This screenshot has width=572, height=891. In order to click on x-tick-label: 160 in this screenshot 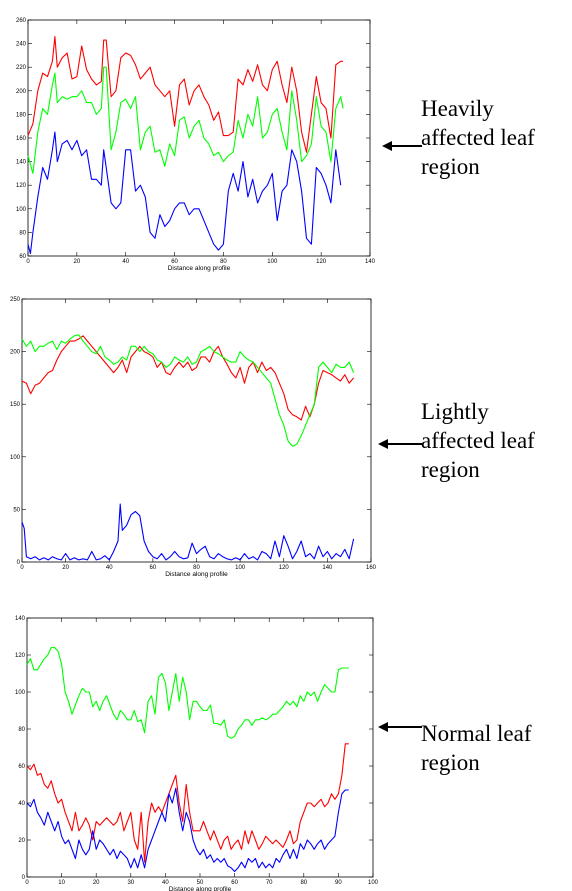, I will do `click(371, 568)`.